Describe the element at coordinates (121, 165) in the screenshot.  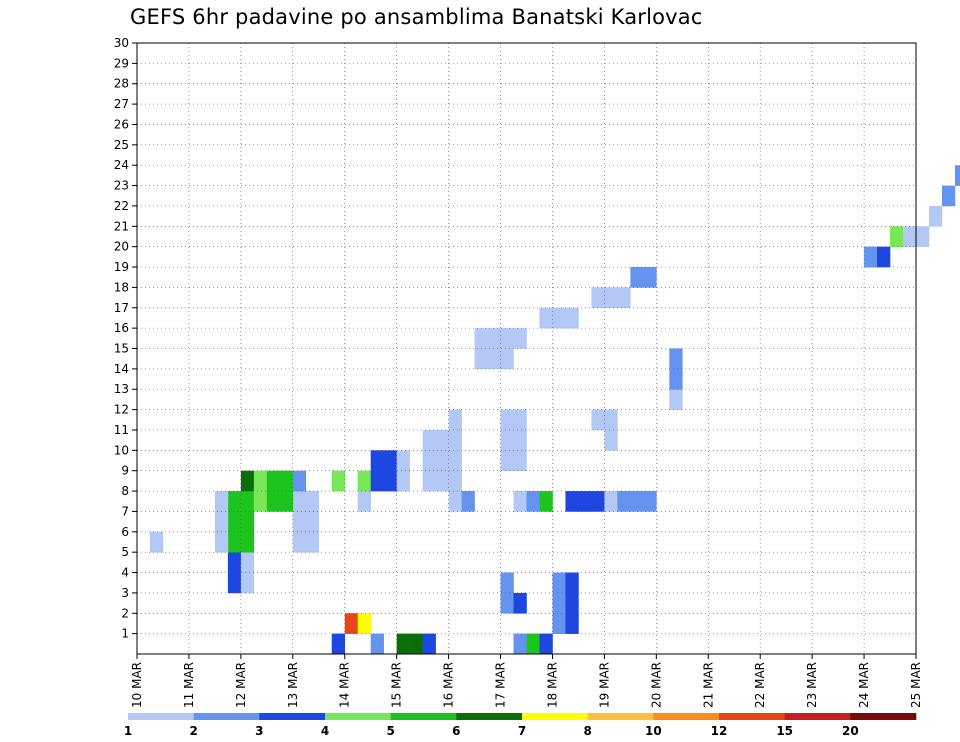
I see `y-tick-label: 24` at that location.